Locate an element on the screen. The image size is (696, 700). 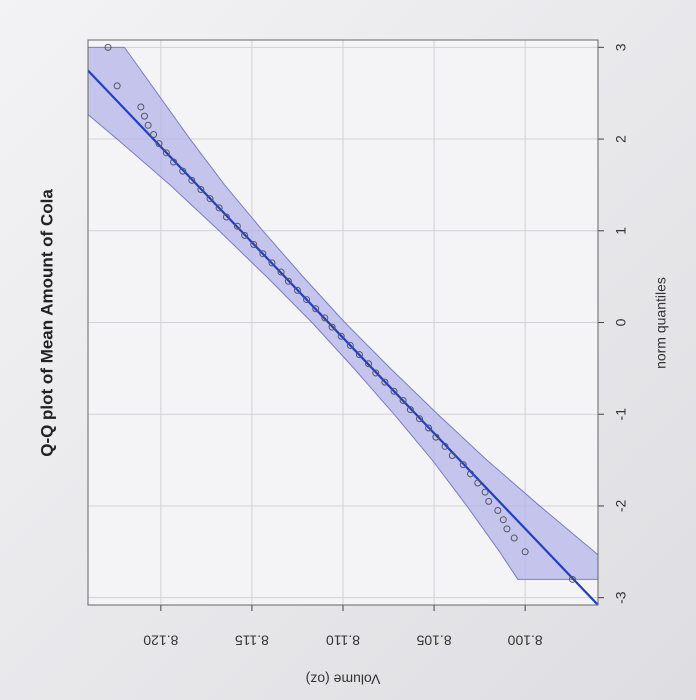
x-tick-label: -1 is located at coordinates (621, 414).